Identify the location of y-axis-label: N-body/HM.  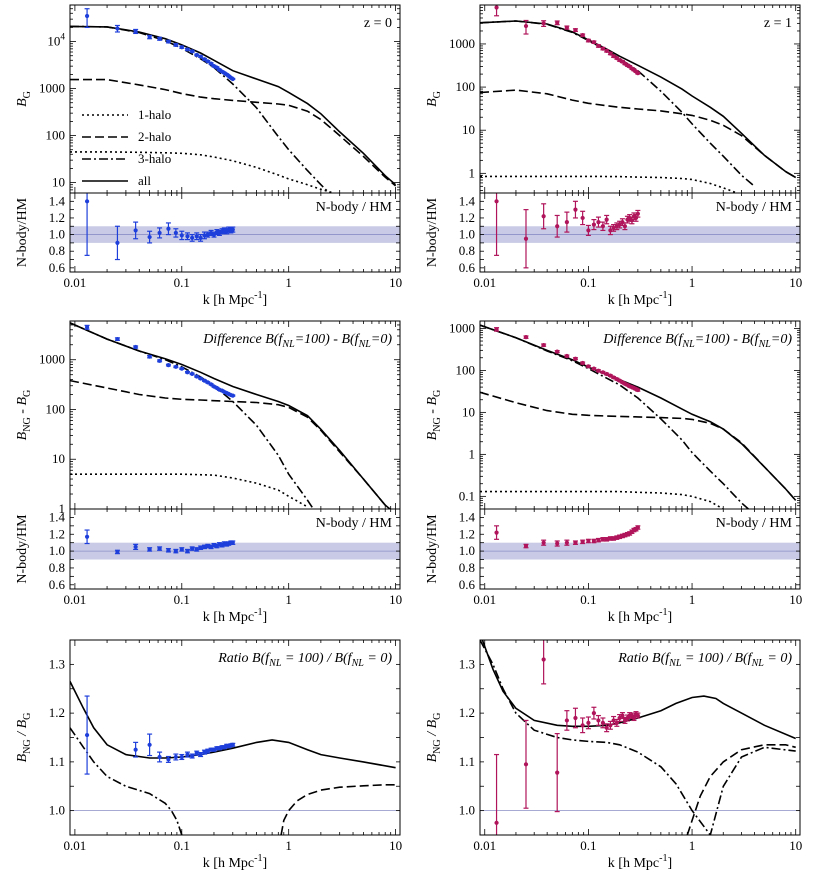
(432, 549).